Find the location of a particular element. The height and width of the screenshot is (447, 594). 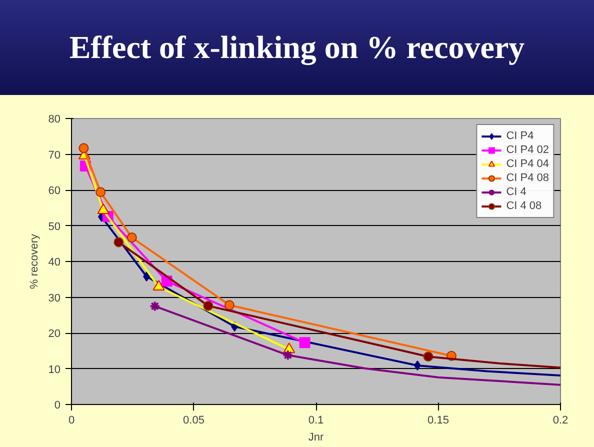

chart-title: Effect of x-linking on % recovery is located at coordinates (297, 48).